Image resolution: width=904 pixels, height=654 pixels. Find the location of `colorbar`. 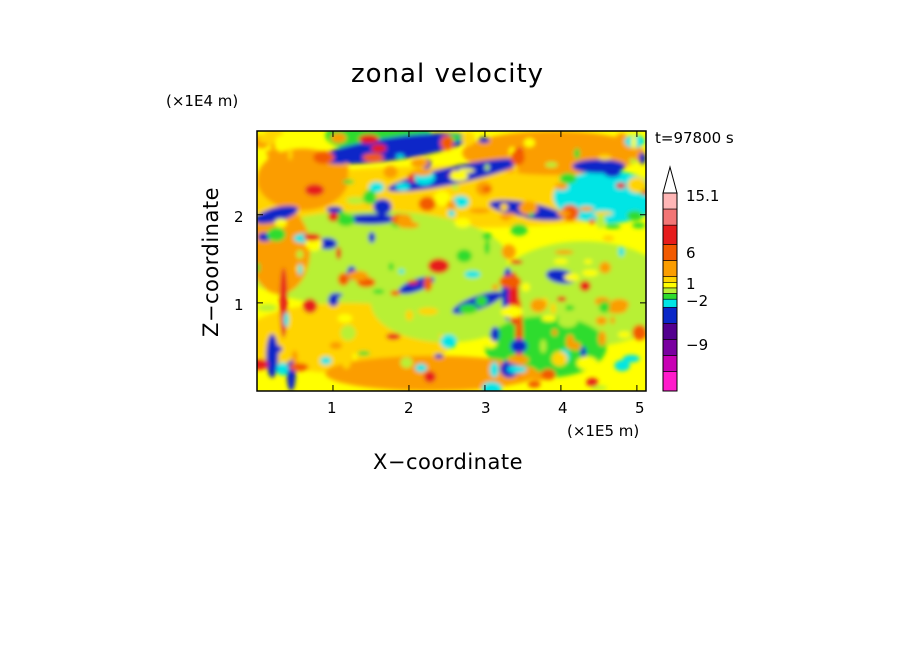

colorbar is located at coordinates (670, 278).